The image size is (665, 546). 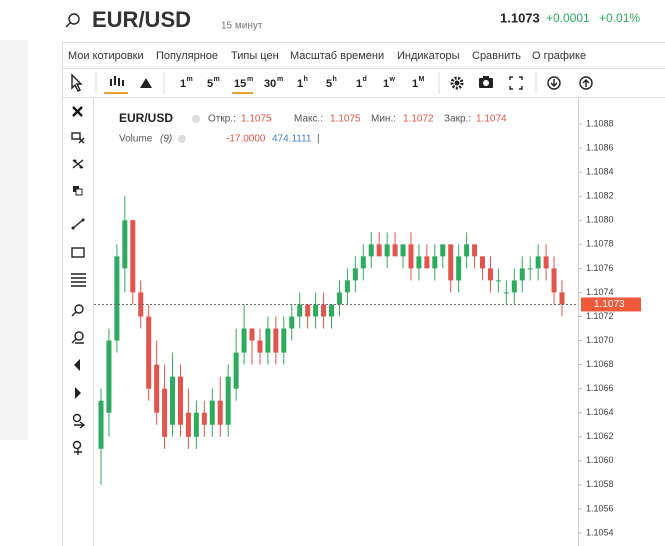 What do you see at coordinates (78, 138) in the screenshot?
I see `remove-drawings` at bounding box center [78, 138].